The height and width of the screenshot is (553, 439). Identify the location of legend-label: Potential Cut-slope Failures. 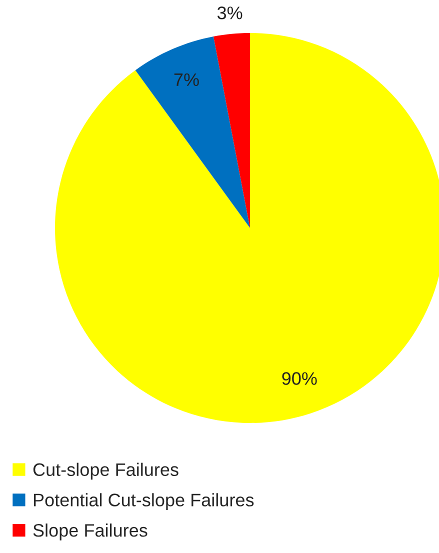
(144, 501).